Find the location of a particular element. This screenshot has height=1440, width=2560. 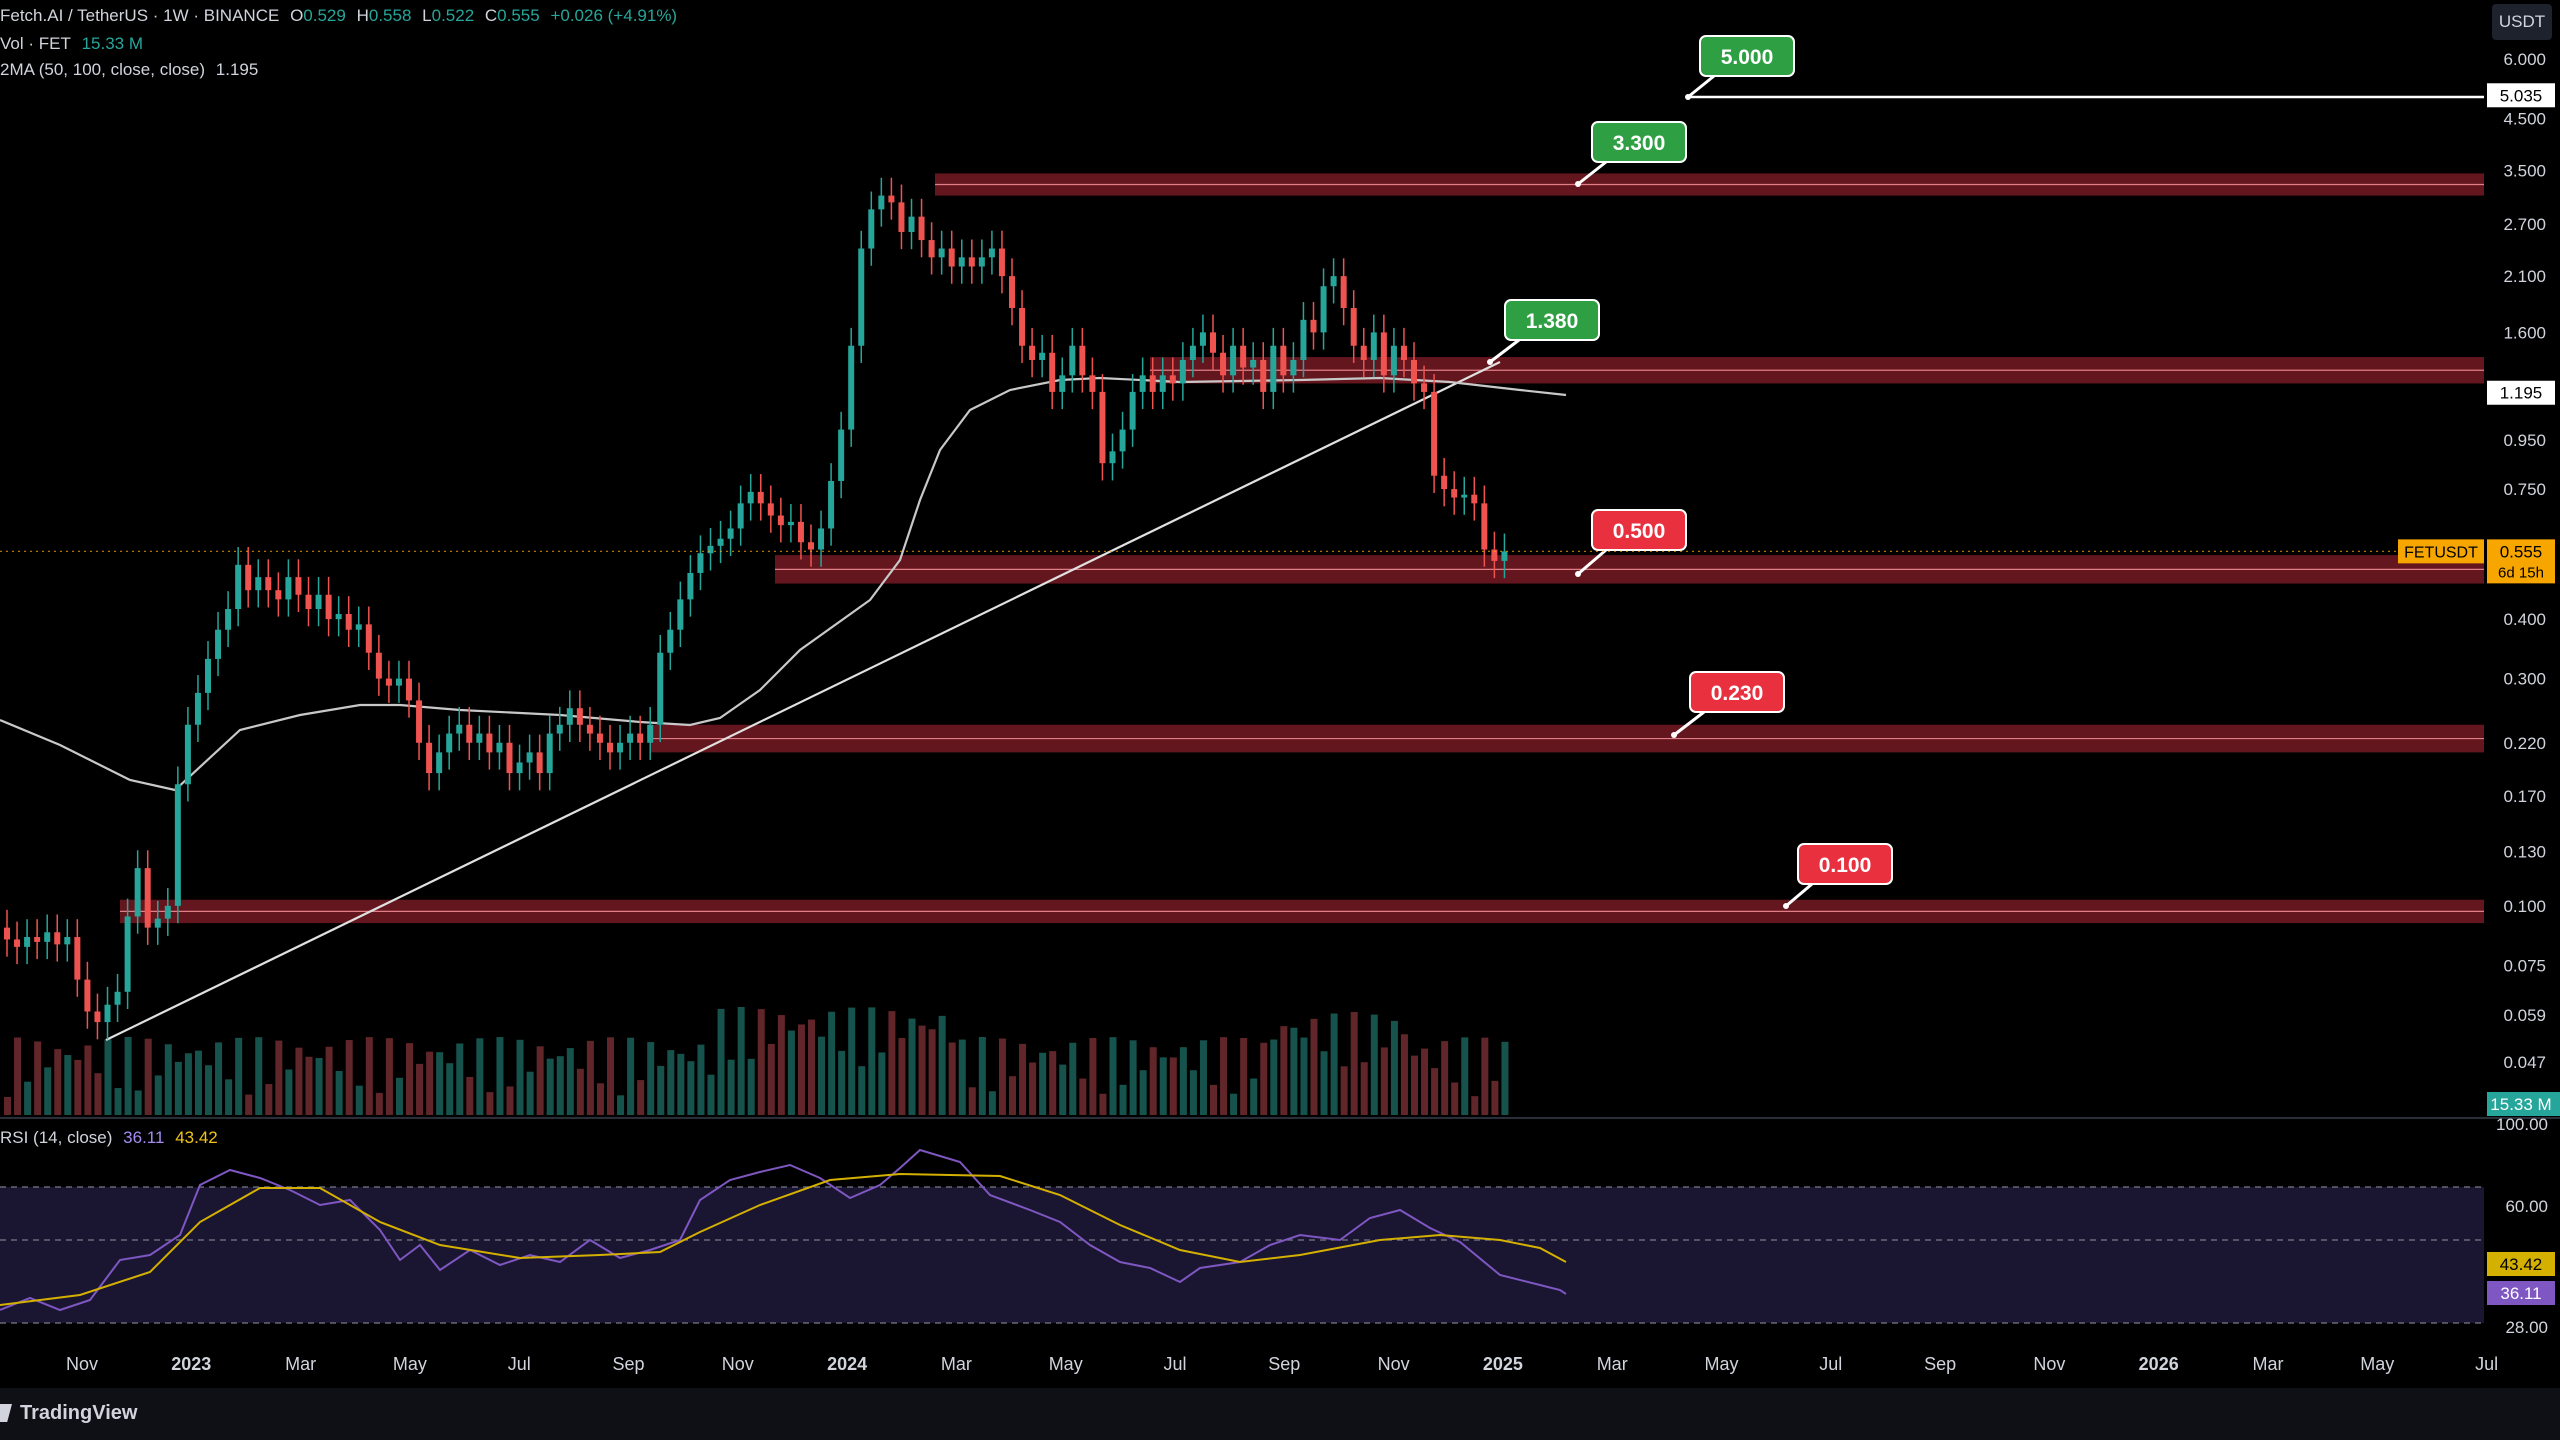

level-label-1.380: 1.380 is located at coordinates (1552, 321).